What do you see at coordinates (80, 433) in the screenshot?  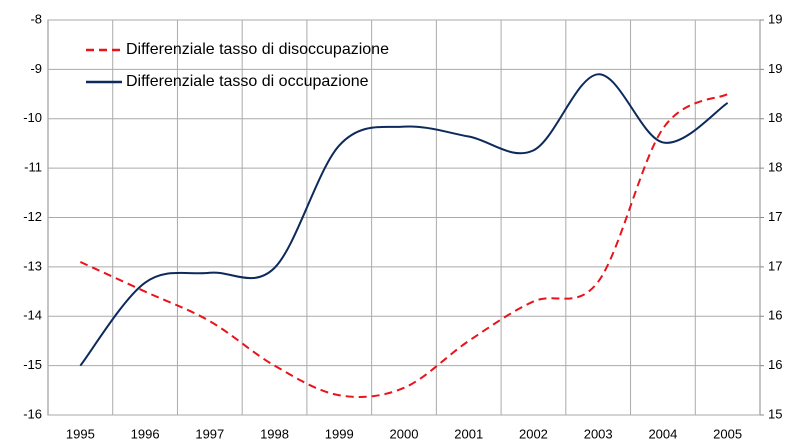 I see `x-tick-label: 1995` at bounding box center [80, 433].